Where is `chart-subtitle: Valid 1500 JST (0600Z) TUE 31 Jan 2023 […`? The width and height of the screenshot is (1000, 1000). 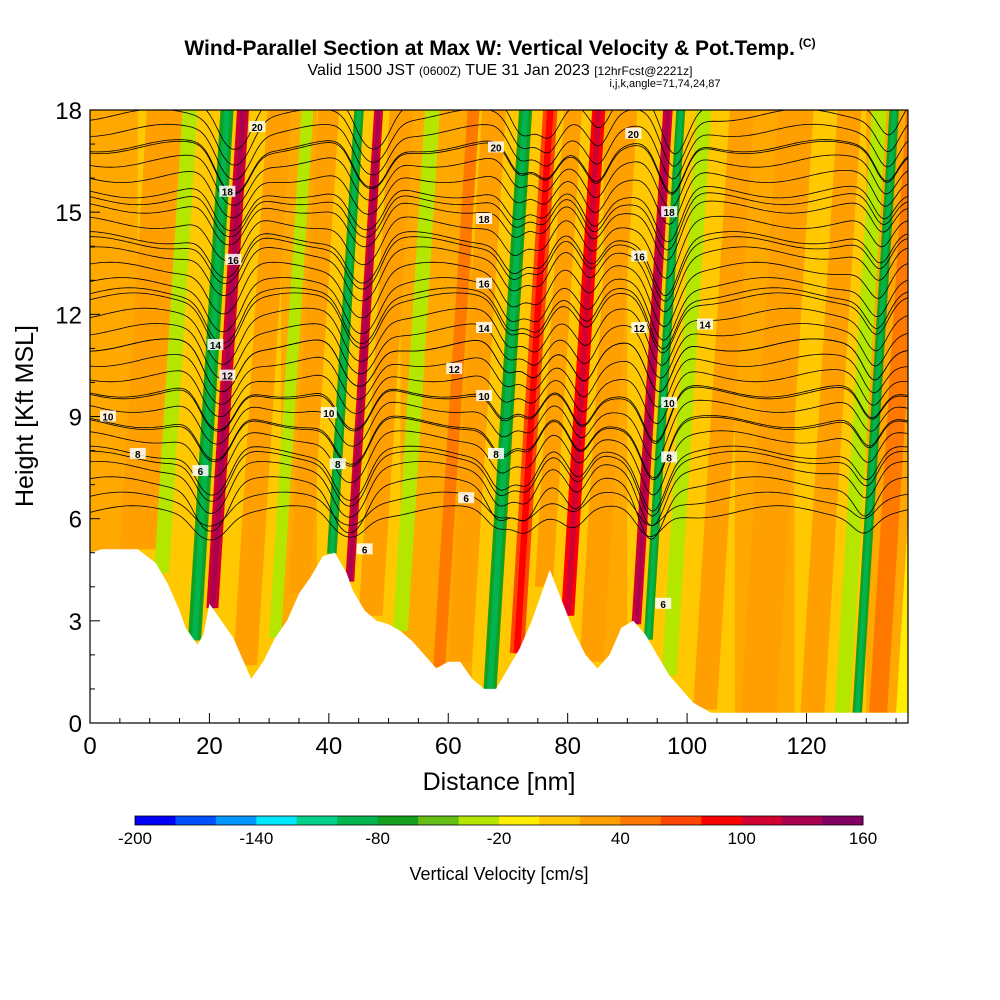 chart-subtitle: Valid 1500 JST (0600Z) TUE 31 Jan 2023 [… is located at coordinates (500, 70).